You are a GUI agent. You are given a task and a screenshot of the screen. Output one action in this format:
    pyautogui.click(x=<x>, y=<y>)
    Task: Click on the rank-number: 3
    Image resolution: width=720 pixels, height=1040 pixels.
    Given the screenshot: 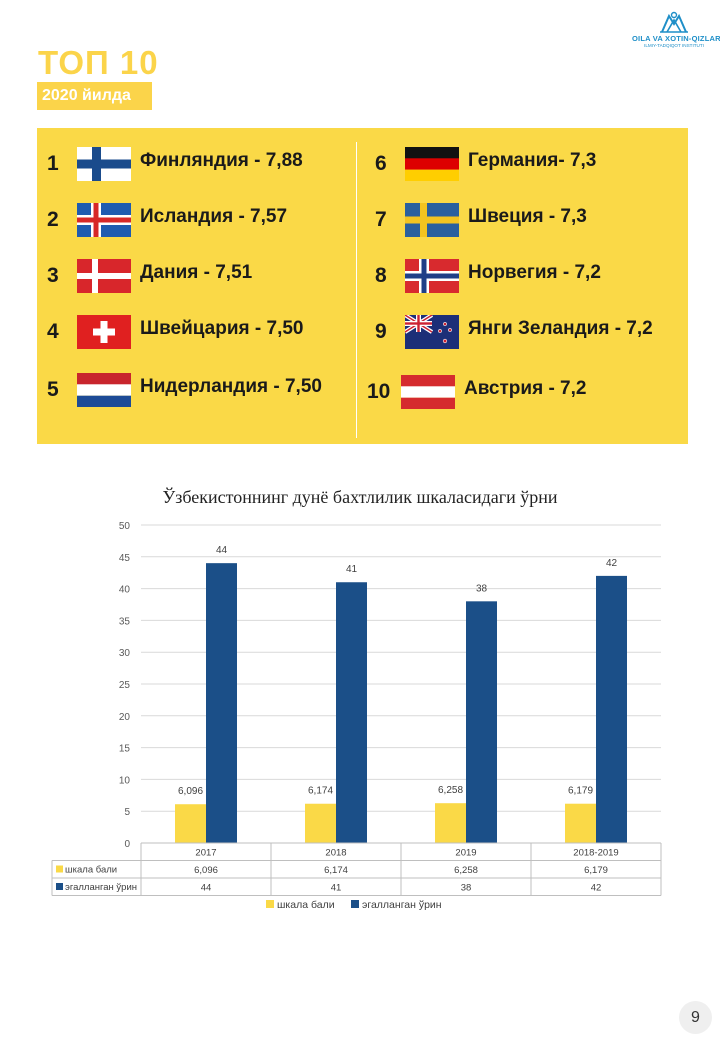 What is the action you would take?
    pyautogui.click(x=53, y=275)
    